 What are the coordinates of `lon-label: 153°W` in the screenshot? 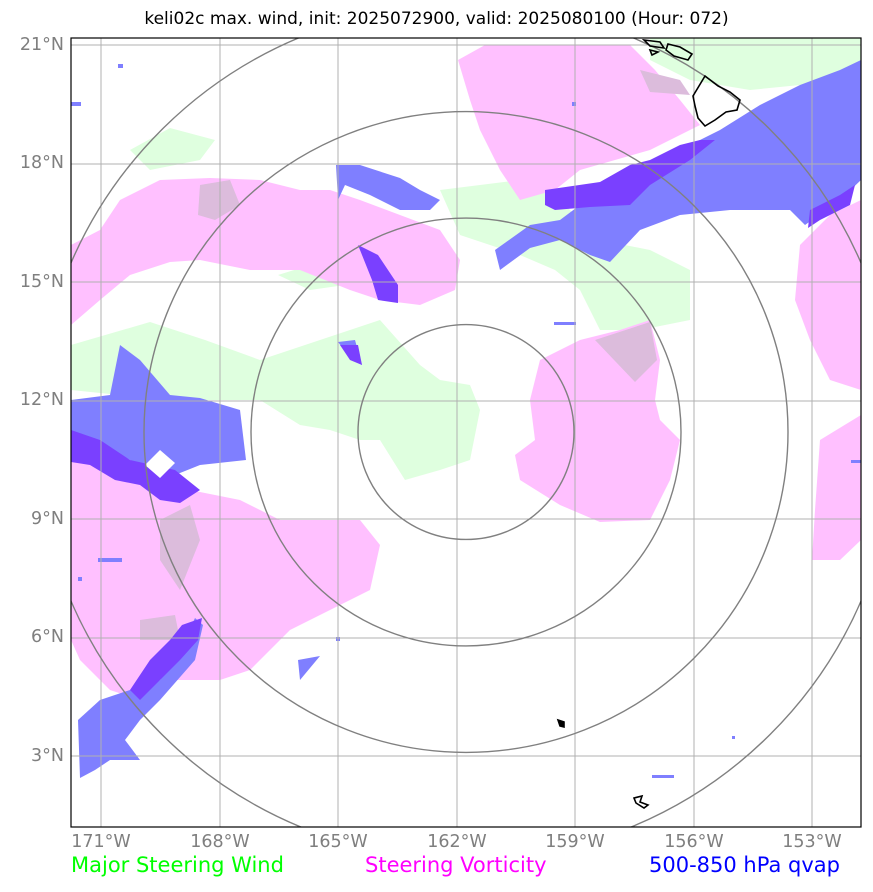 It's located at (812, 842).